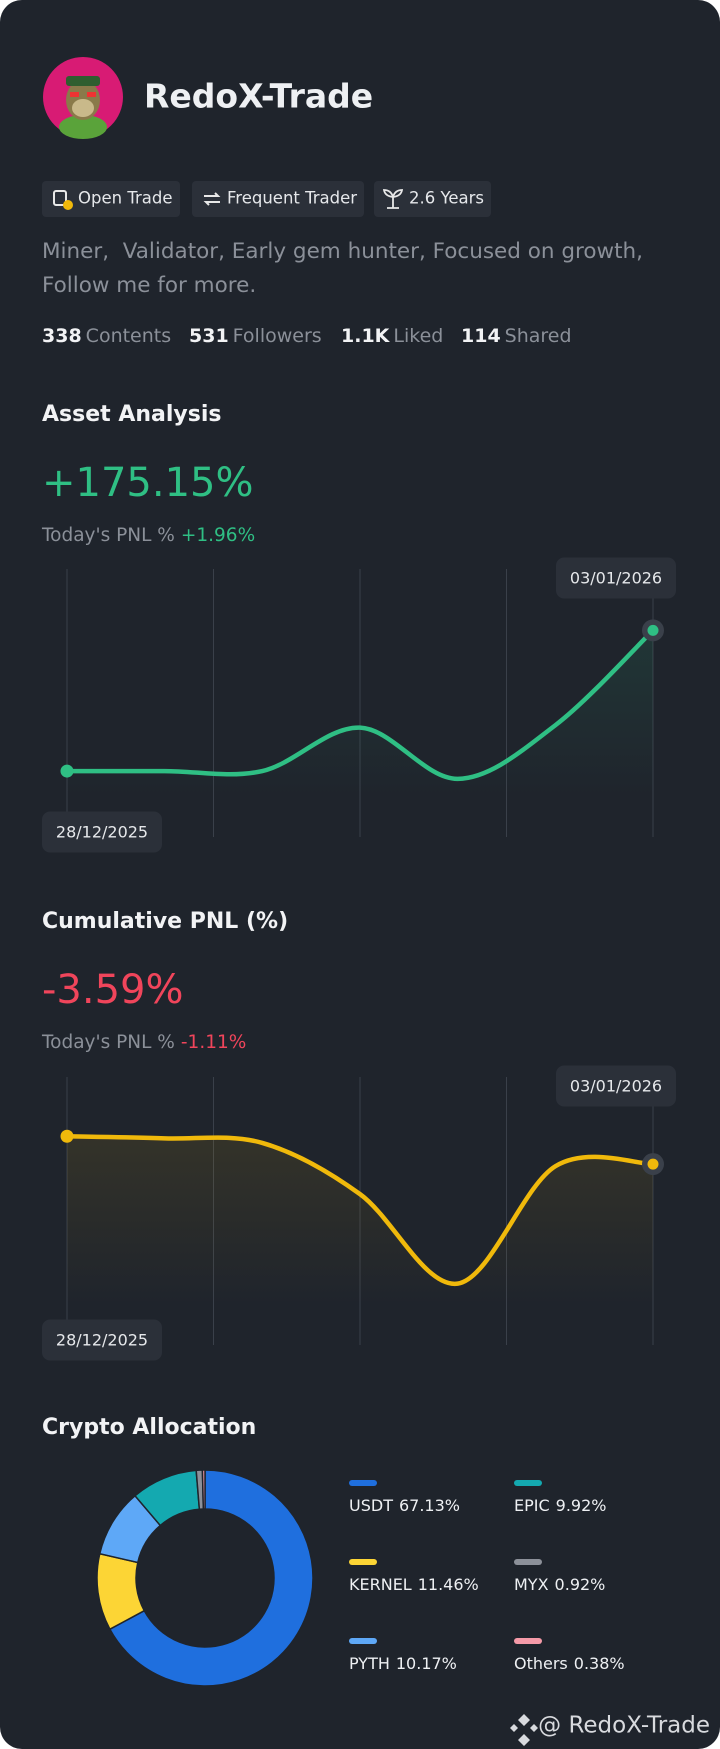 The image size is (720, 1749). Describe the element at coordinates (218, 535) in the screenshot. I see `today-pnl-value: +1.96%` at that location.